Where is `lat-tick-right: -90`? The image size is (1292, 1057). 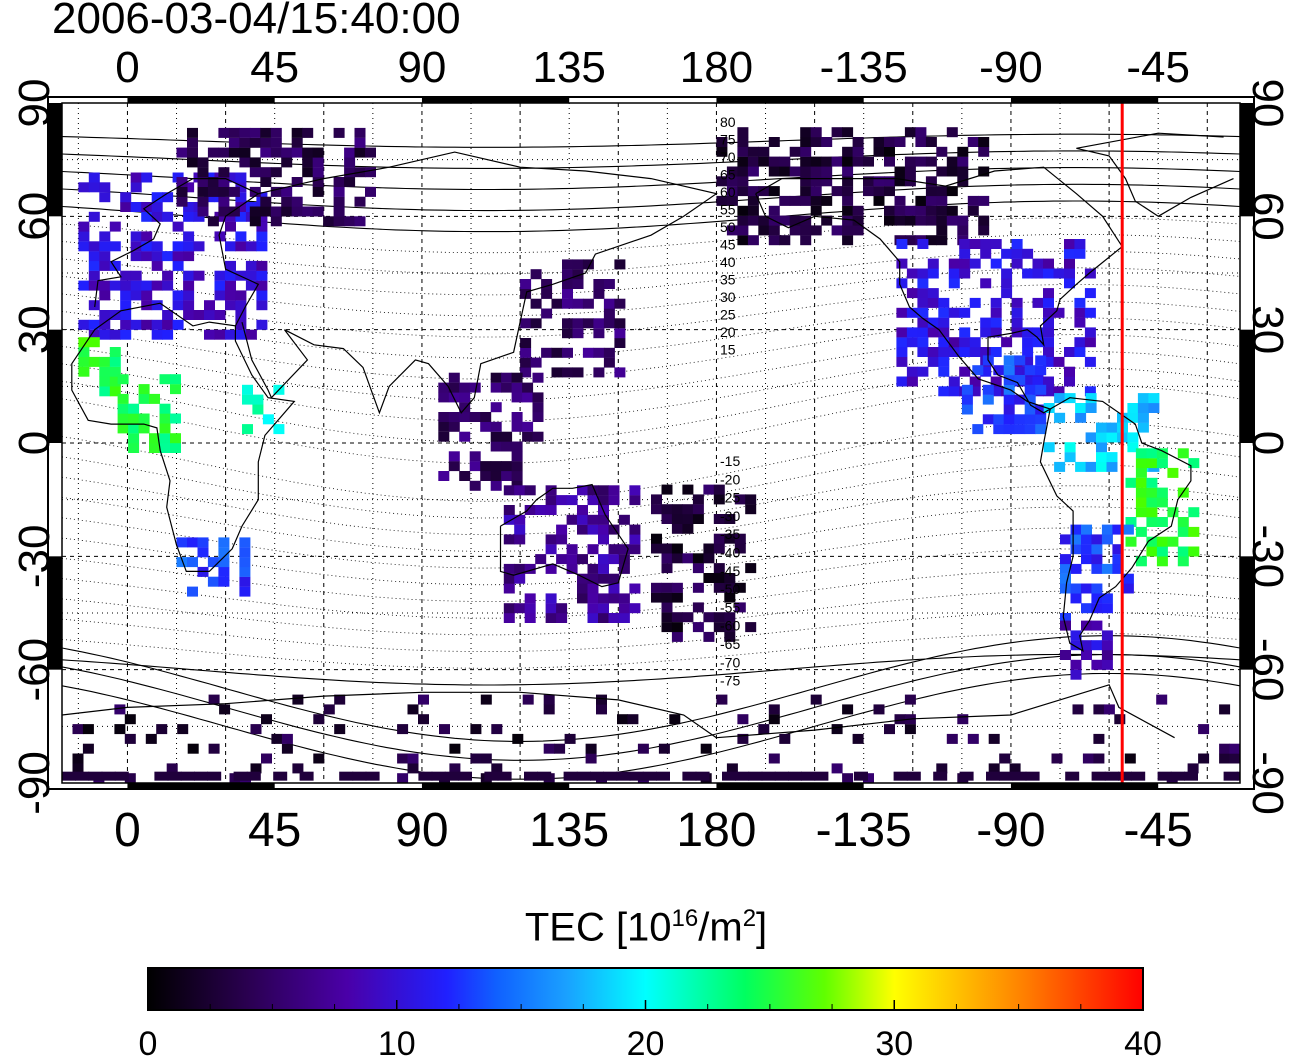 lat-tick-right: -90 is located at coordinates (1267, 783).